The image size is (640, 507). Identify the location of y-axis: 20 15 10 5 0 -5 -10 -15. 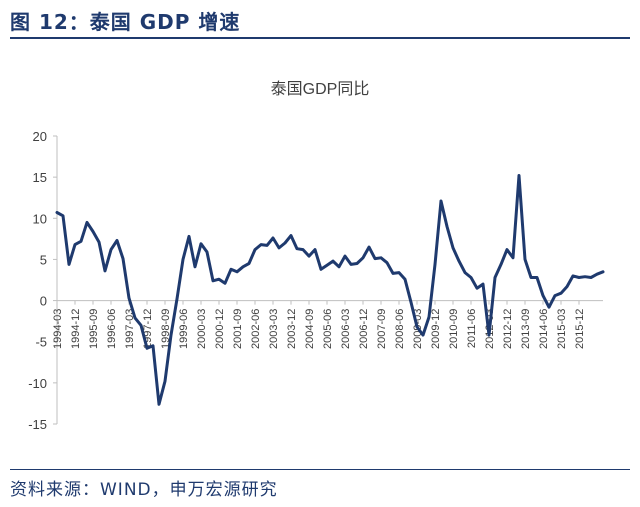
(43, 280).